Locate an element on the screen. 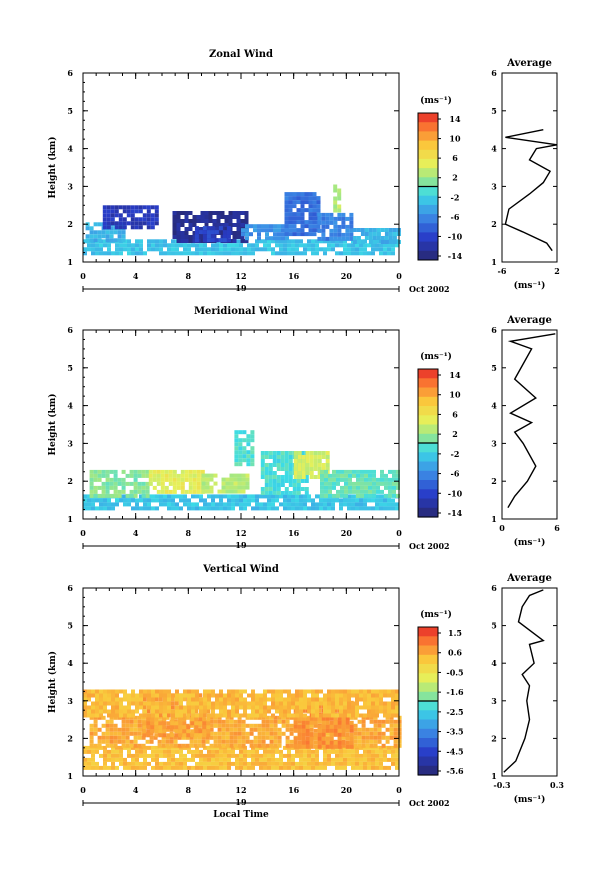 Image resolution: width=614 pixels, height=877 pixels. average-profile-line is located at coordinates (531, 190).